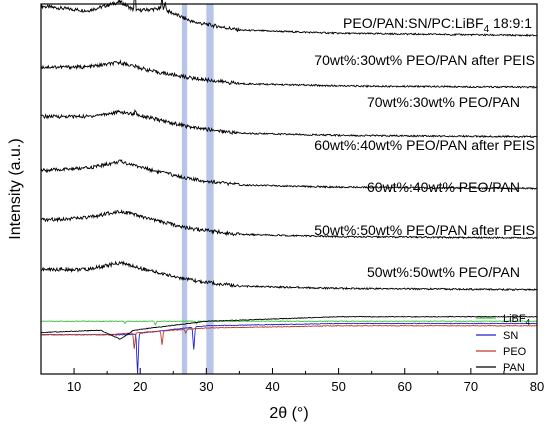 This screenshot has height=434, width=550. Describe the element at coordinates (487, 29) in the screenshot. I see `header-subscript: 4` at that location.